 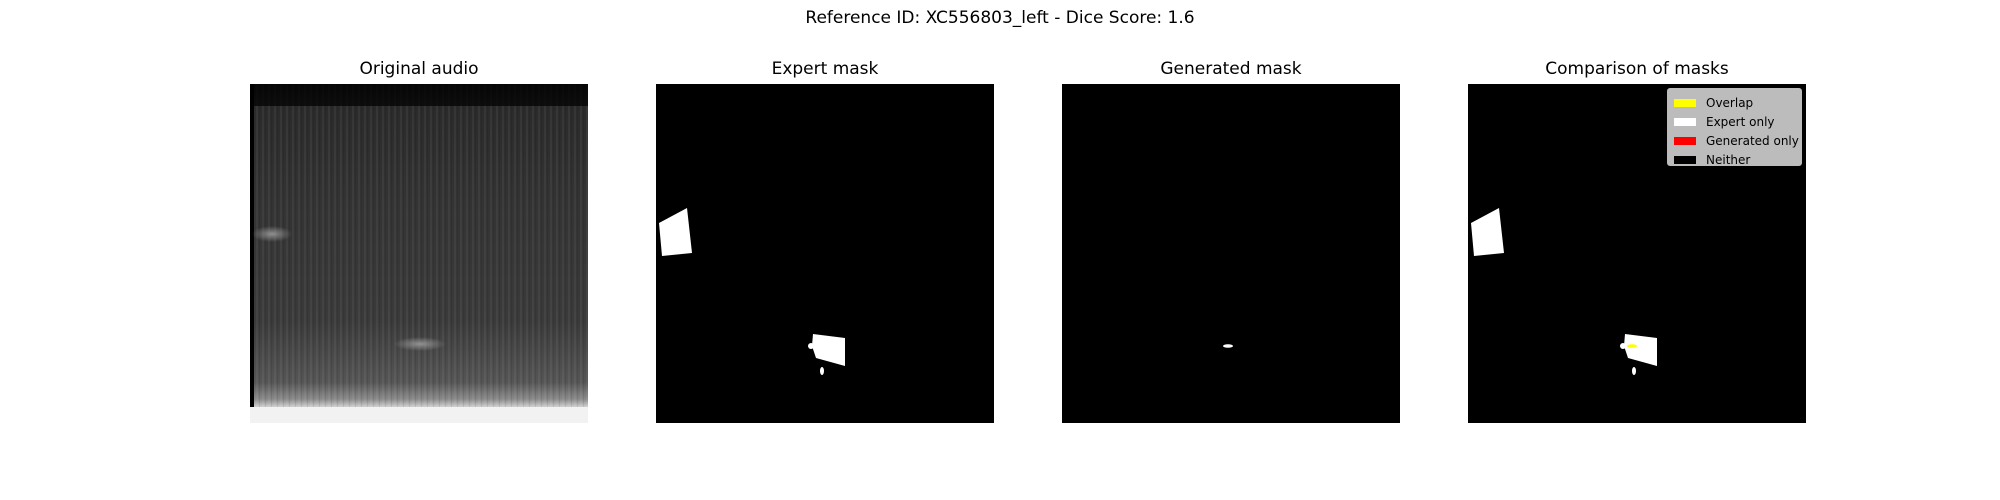 I want to click on generated-mask-image, so click(x=1228, y=346).